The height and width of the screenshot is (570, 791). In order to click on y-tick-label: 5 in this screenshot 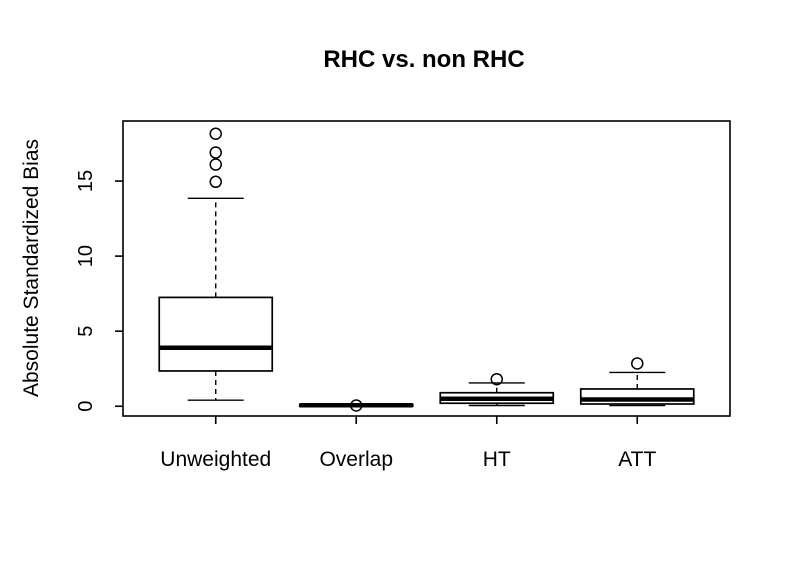, I will do `click(86, 331)`.